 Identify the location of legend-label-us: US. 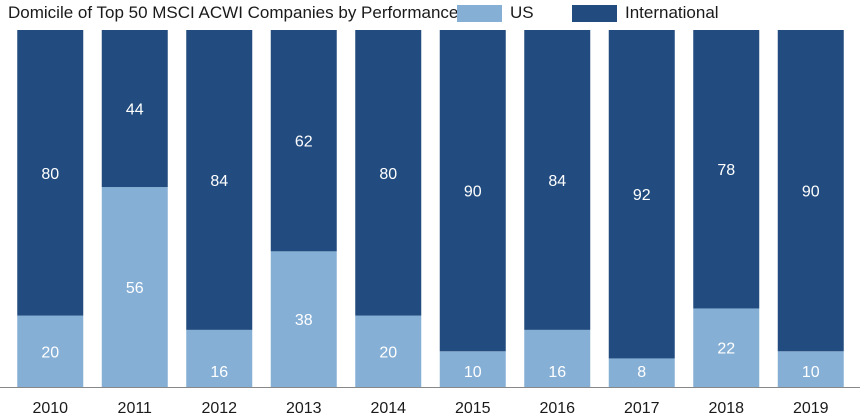
(522, 12).